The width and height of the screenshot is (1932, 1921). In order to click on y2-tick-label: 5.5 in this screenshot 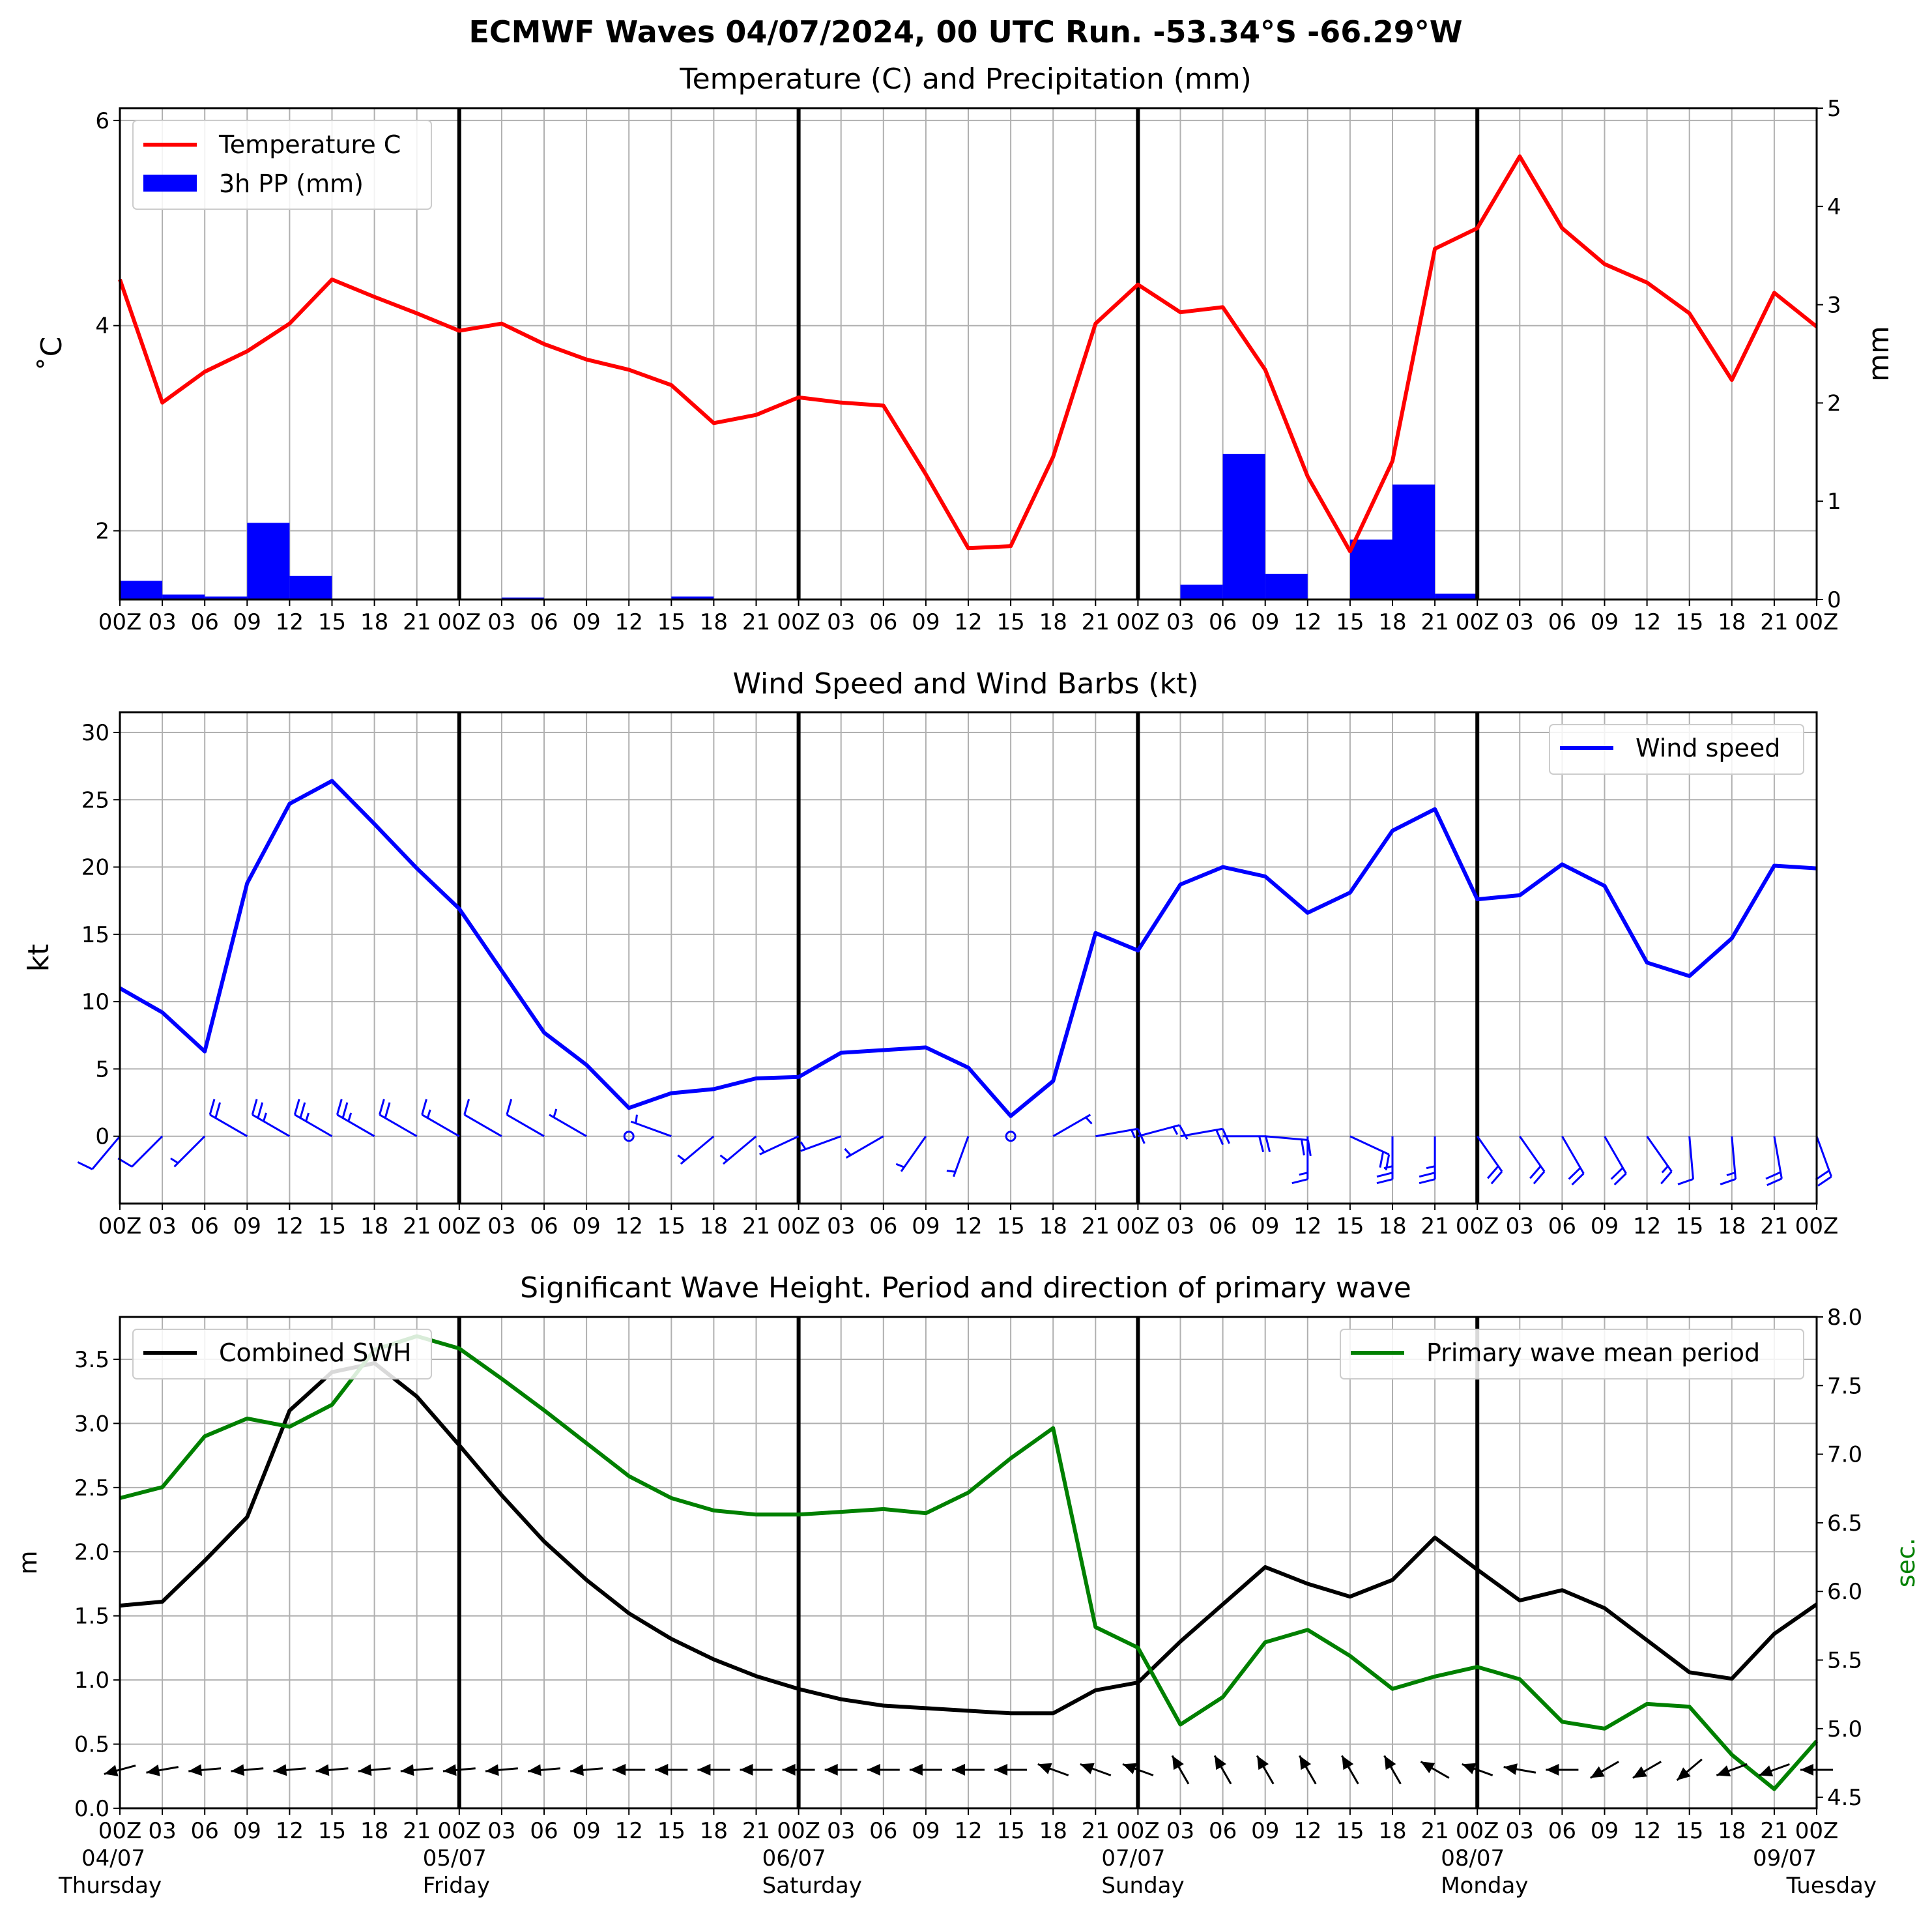, I will do `click(1844, 1661)`.